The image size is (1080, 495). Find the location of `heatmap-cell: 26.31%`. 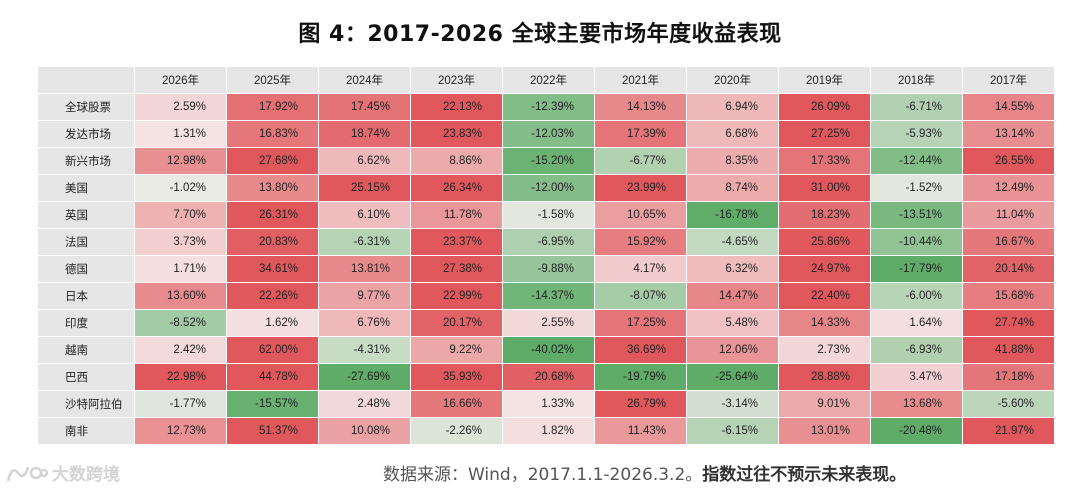

heatmap-cell: 26.31% is located at coordinates (272, 215).